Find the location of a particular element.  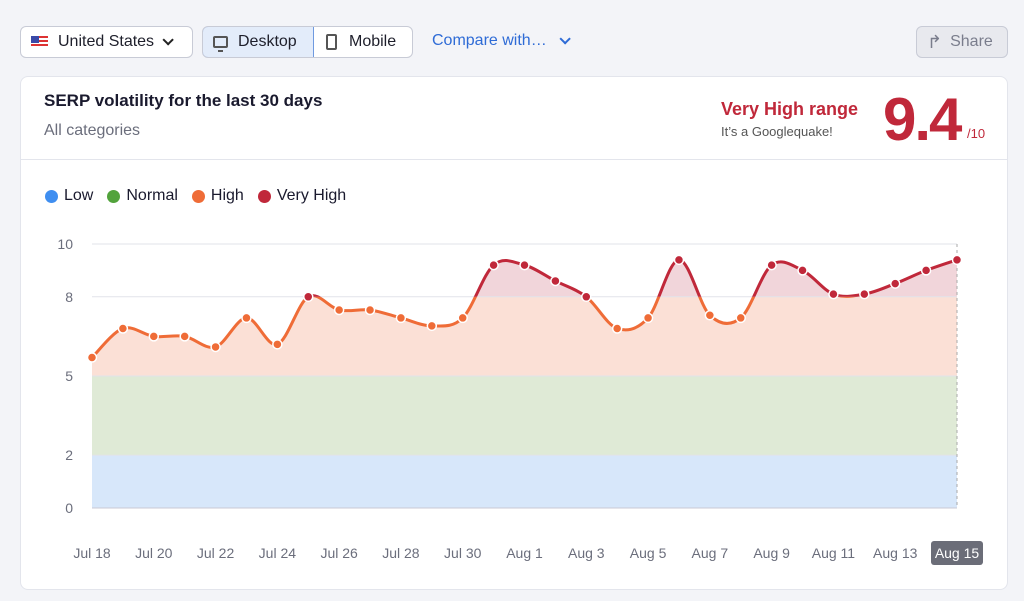

phone-icon is located at coordinates (331, 42).